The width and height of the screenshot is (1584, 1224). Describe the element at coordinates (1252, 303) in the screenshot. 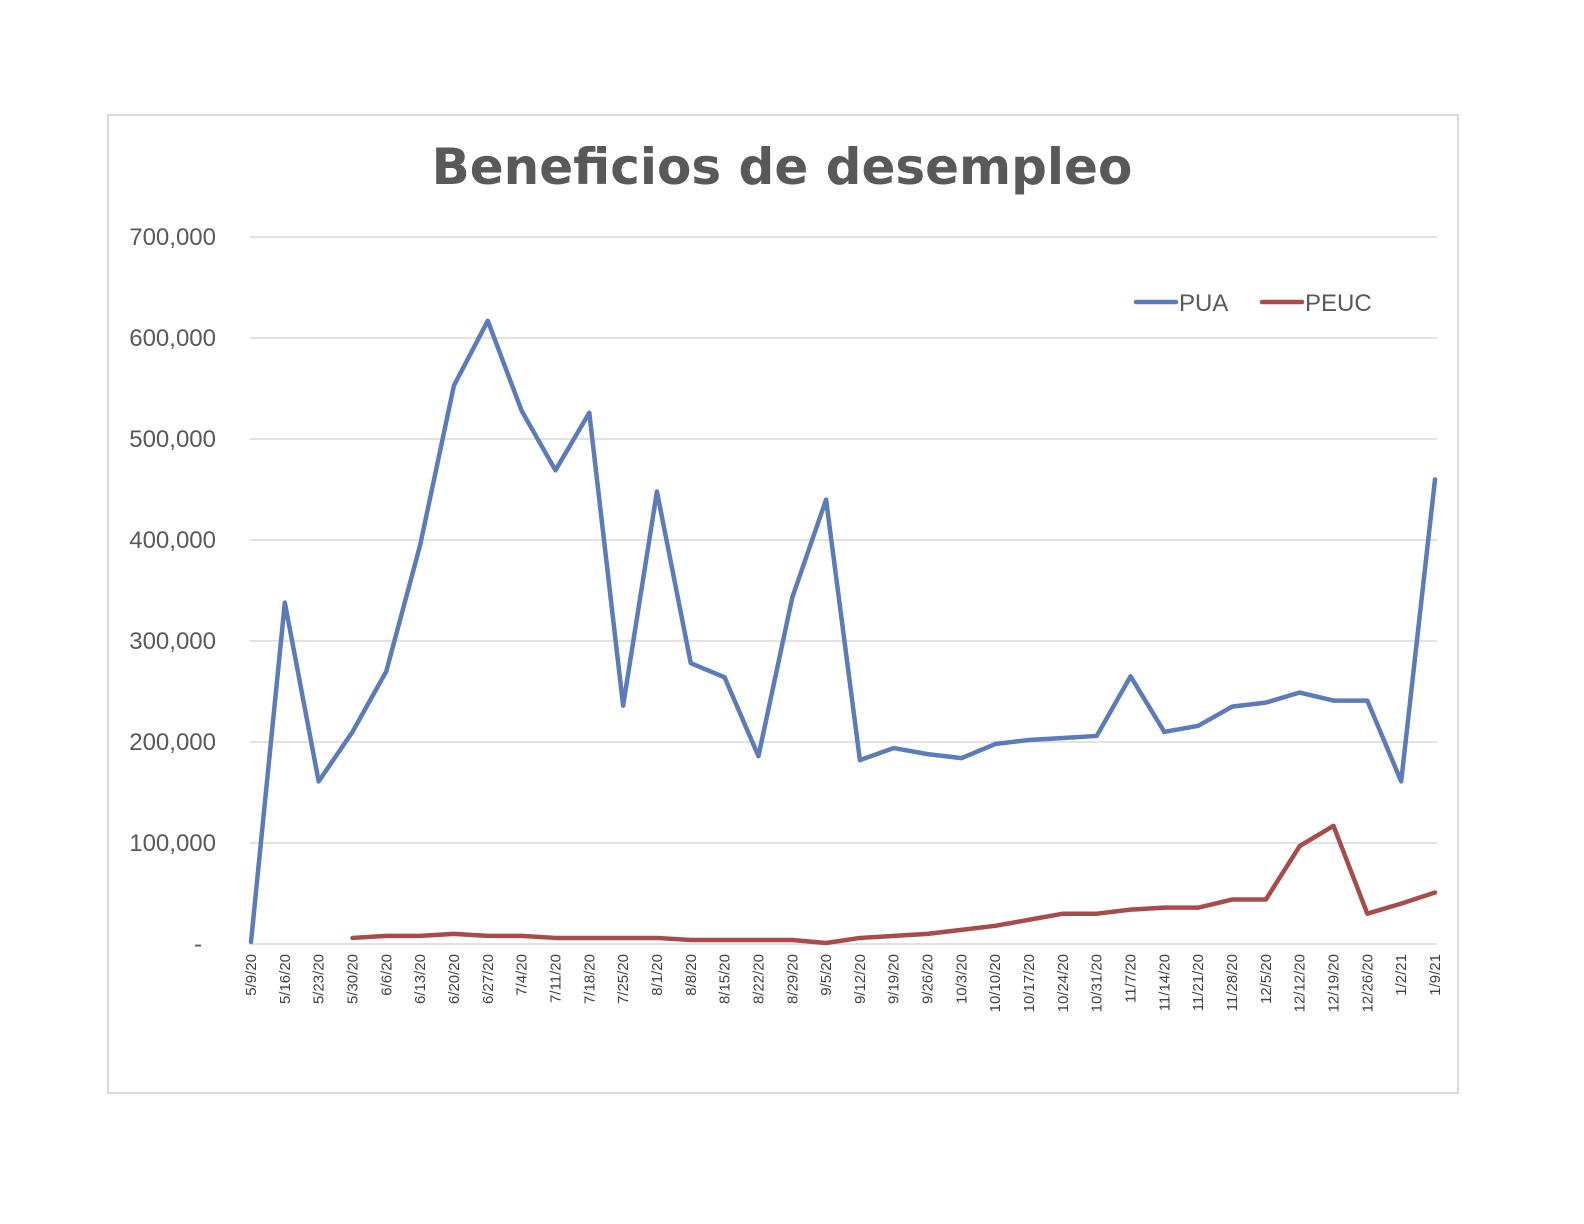

I see `legend: PUA PEUC` at that location.